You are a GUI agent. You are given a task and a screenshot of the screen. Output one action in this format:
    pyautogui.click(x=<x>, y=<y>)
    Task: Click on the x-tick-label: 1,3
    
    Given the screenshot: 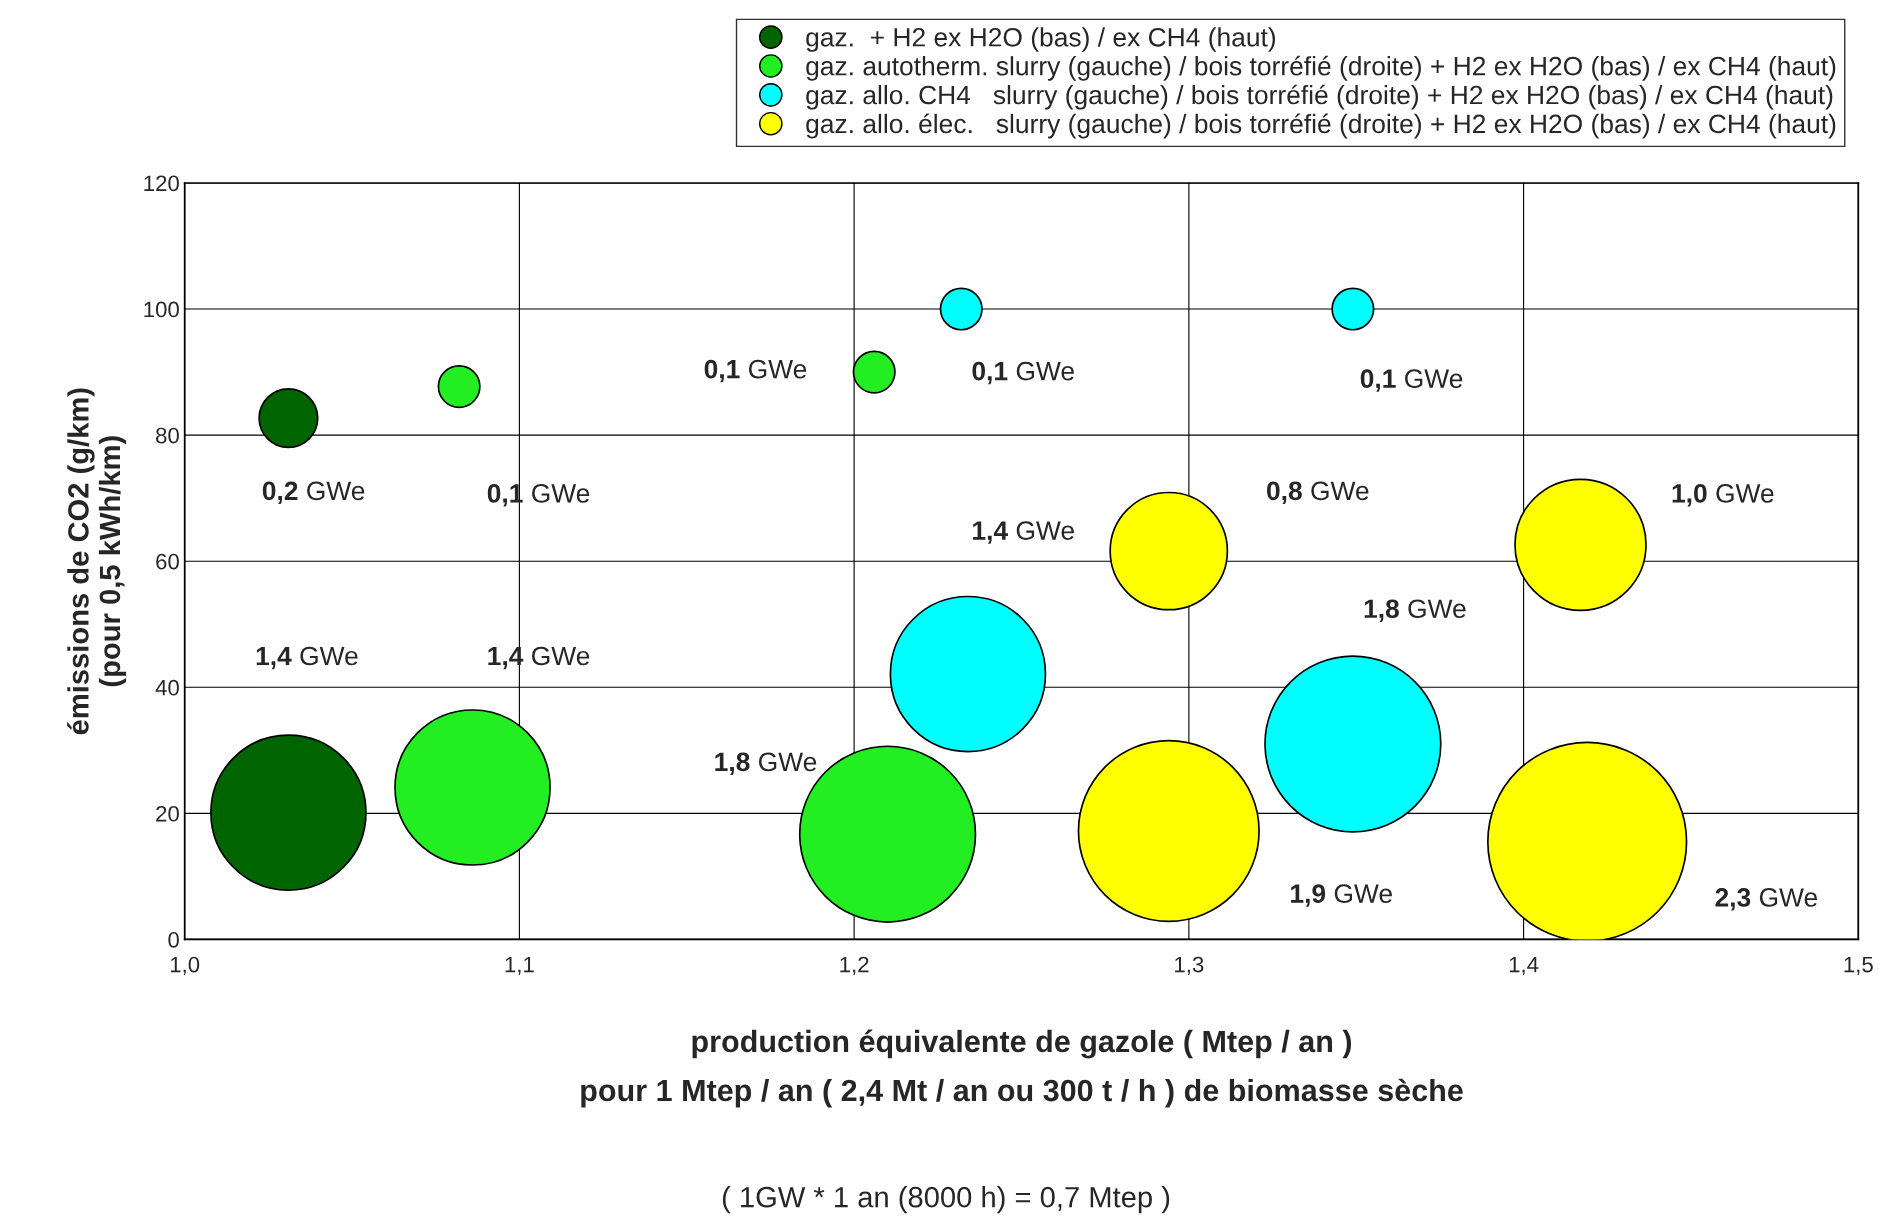 What is the action you would take?
    pyautogui.click(x=1189, y=966)
    